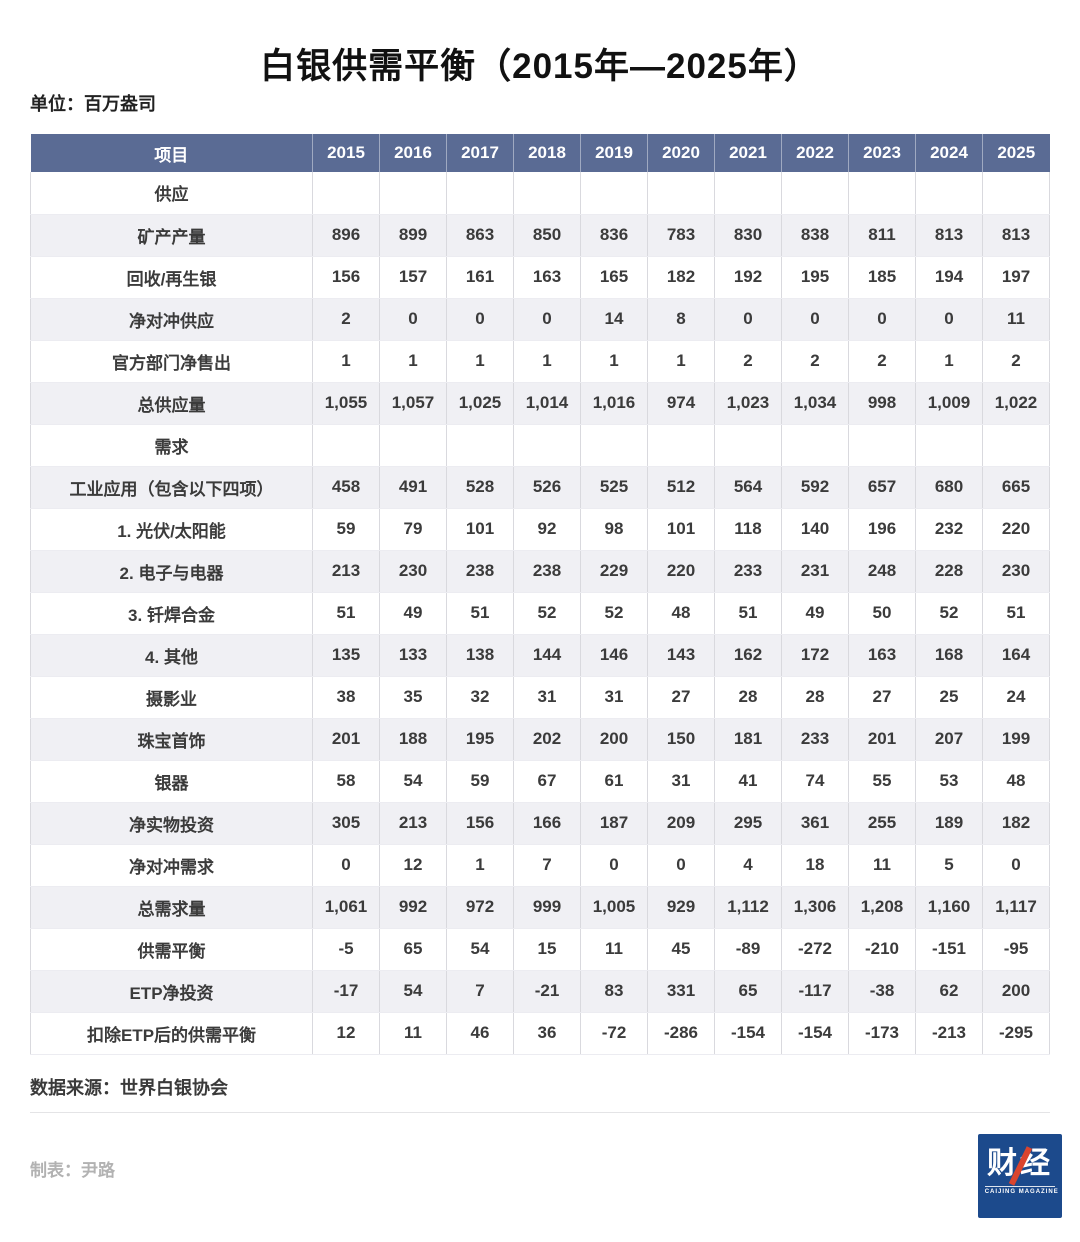  I want to click on cell-value: 1,022, so click(1016, 403).